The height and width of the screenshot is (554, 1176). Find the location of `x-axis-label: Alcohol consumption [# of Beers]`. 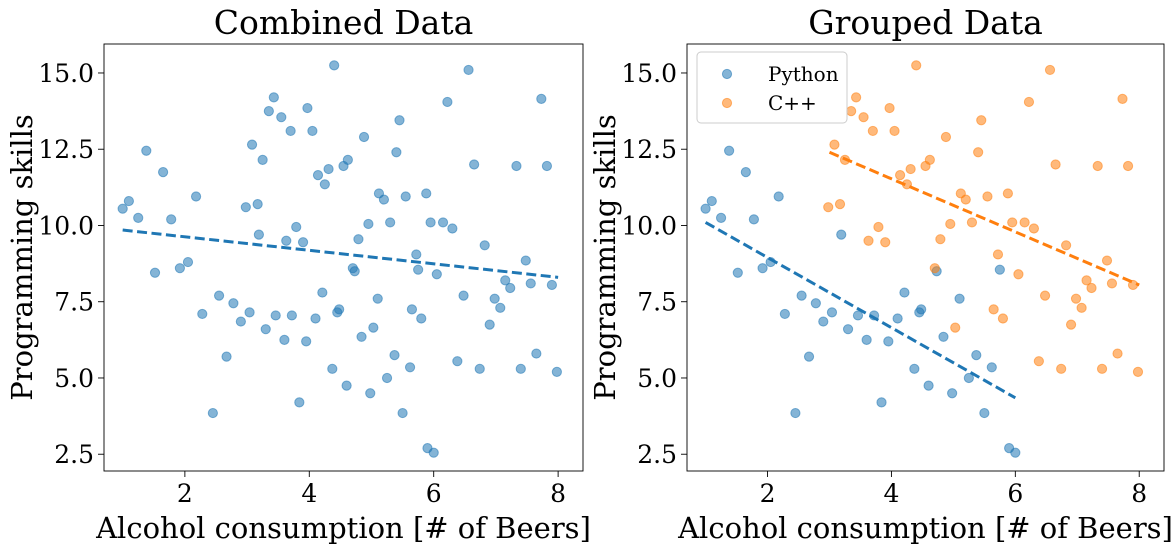

x-axis-label: Alcohol consumption [# of Beers] is located at coordinates (925, 528).